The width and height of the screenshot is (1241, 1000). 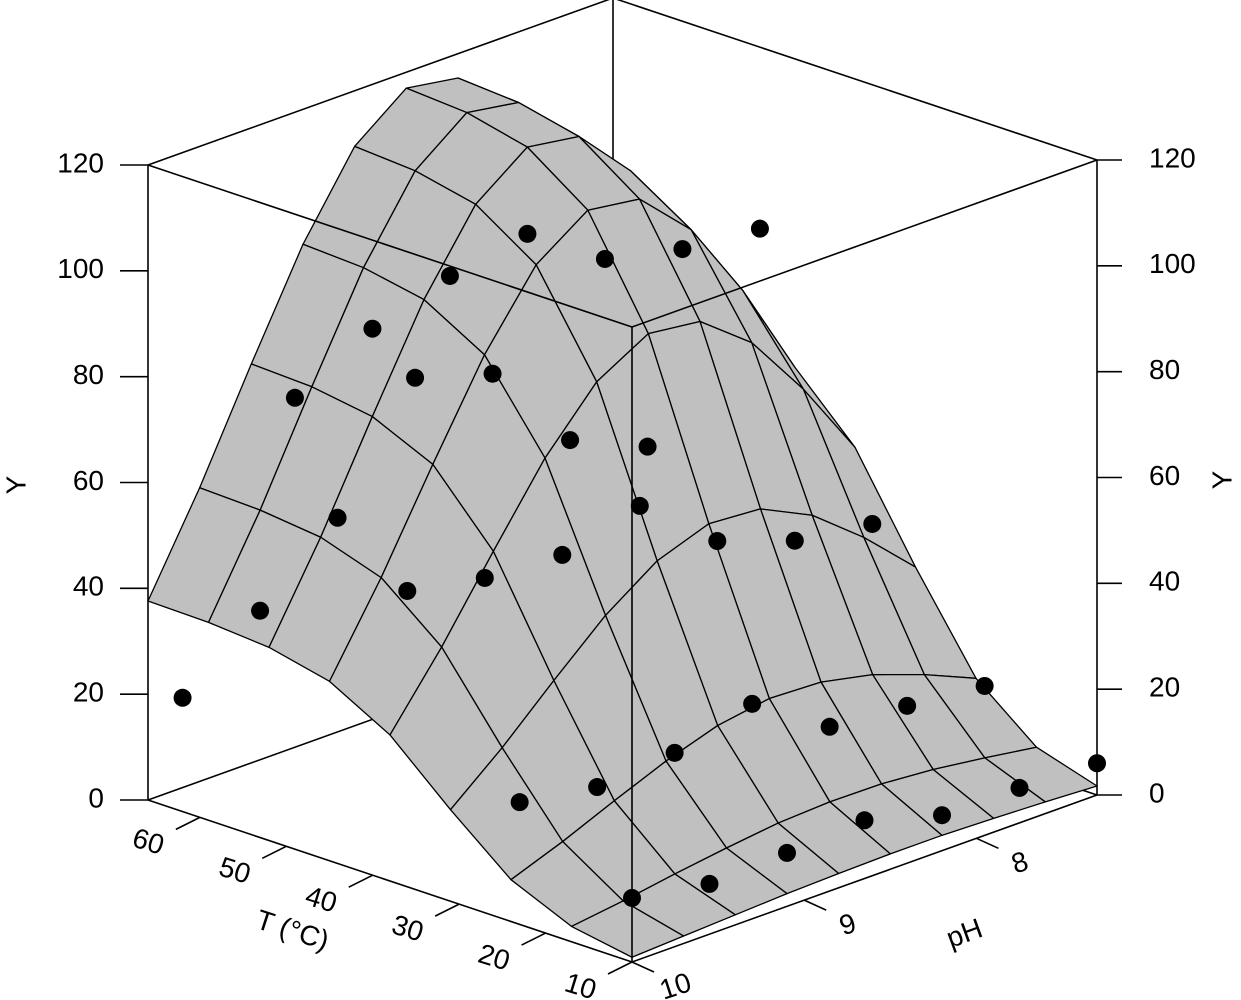 What do you see at coordinates (234, 870) in the screenshot?
I see `y-tick-label: 50` at bounding box center [234, 870].